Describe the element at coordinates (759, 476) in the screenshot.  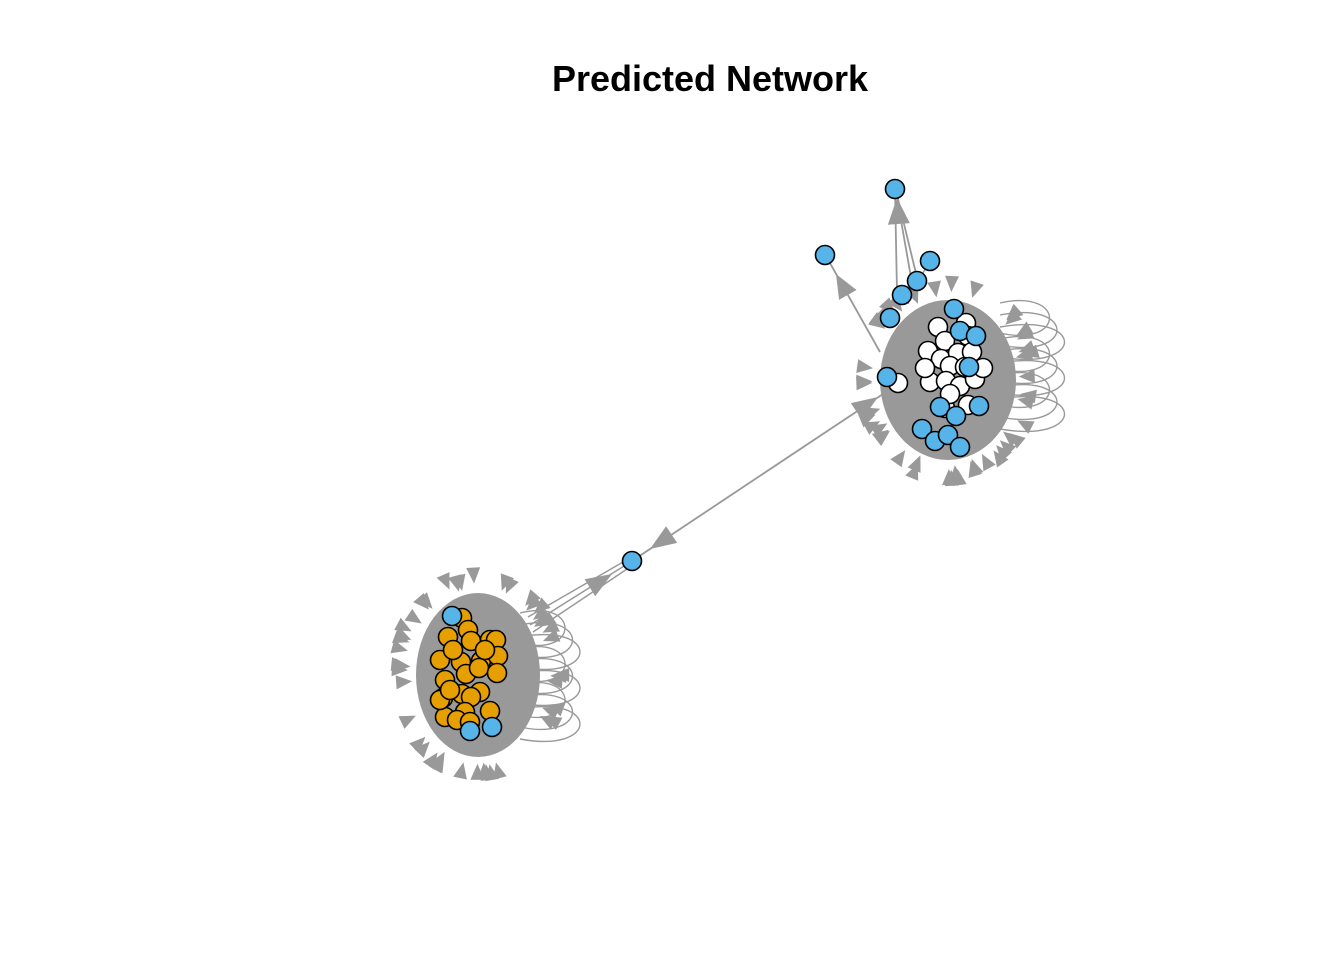
I see `edge-bridge-to-right` at that location.